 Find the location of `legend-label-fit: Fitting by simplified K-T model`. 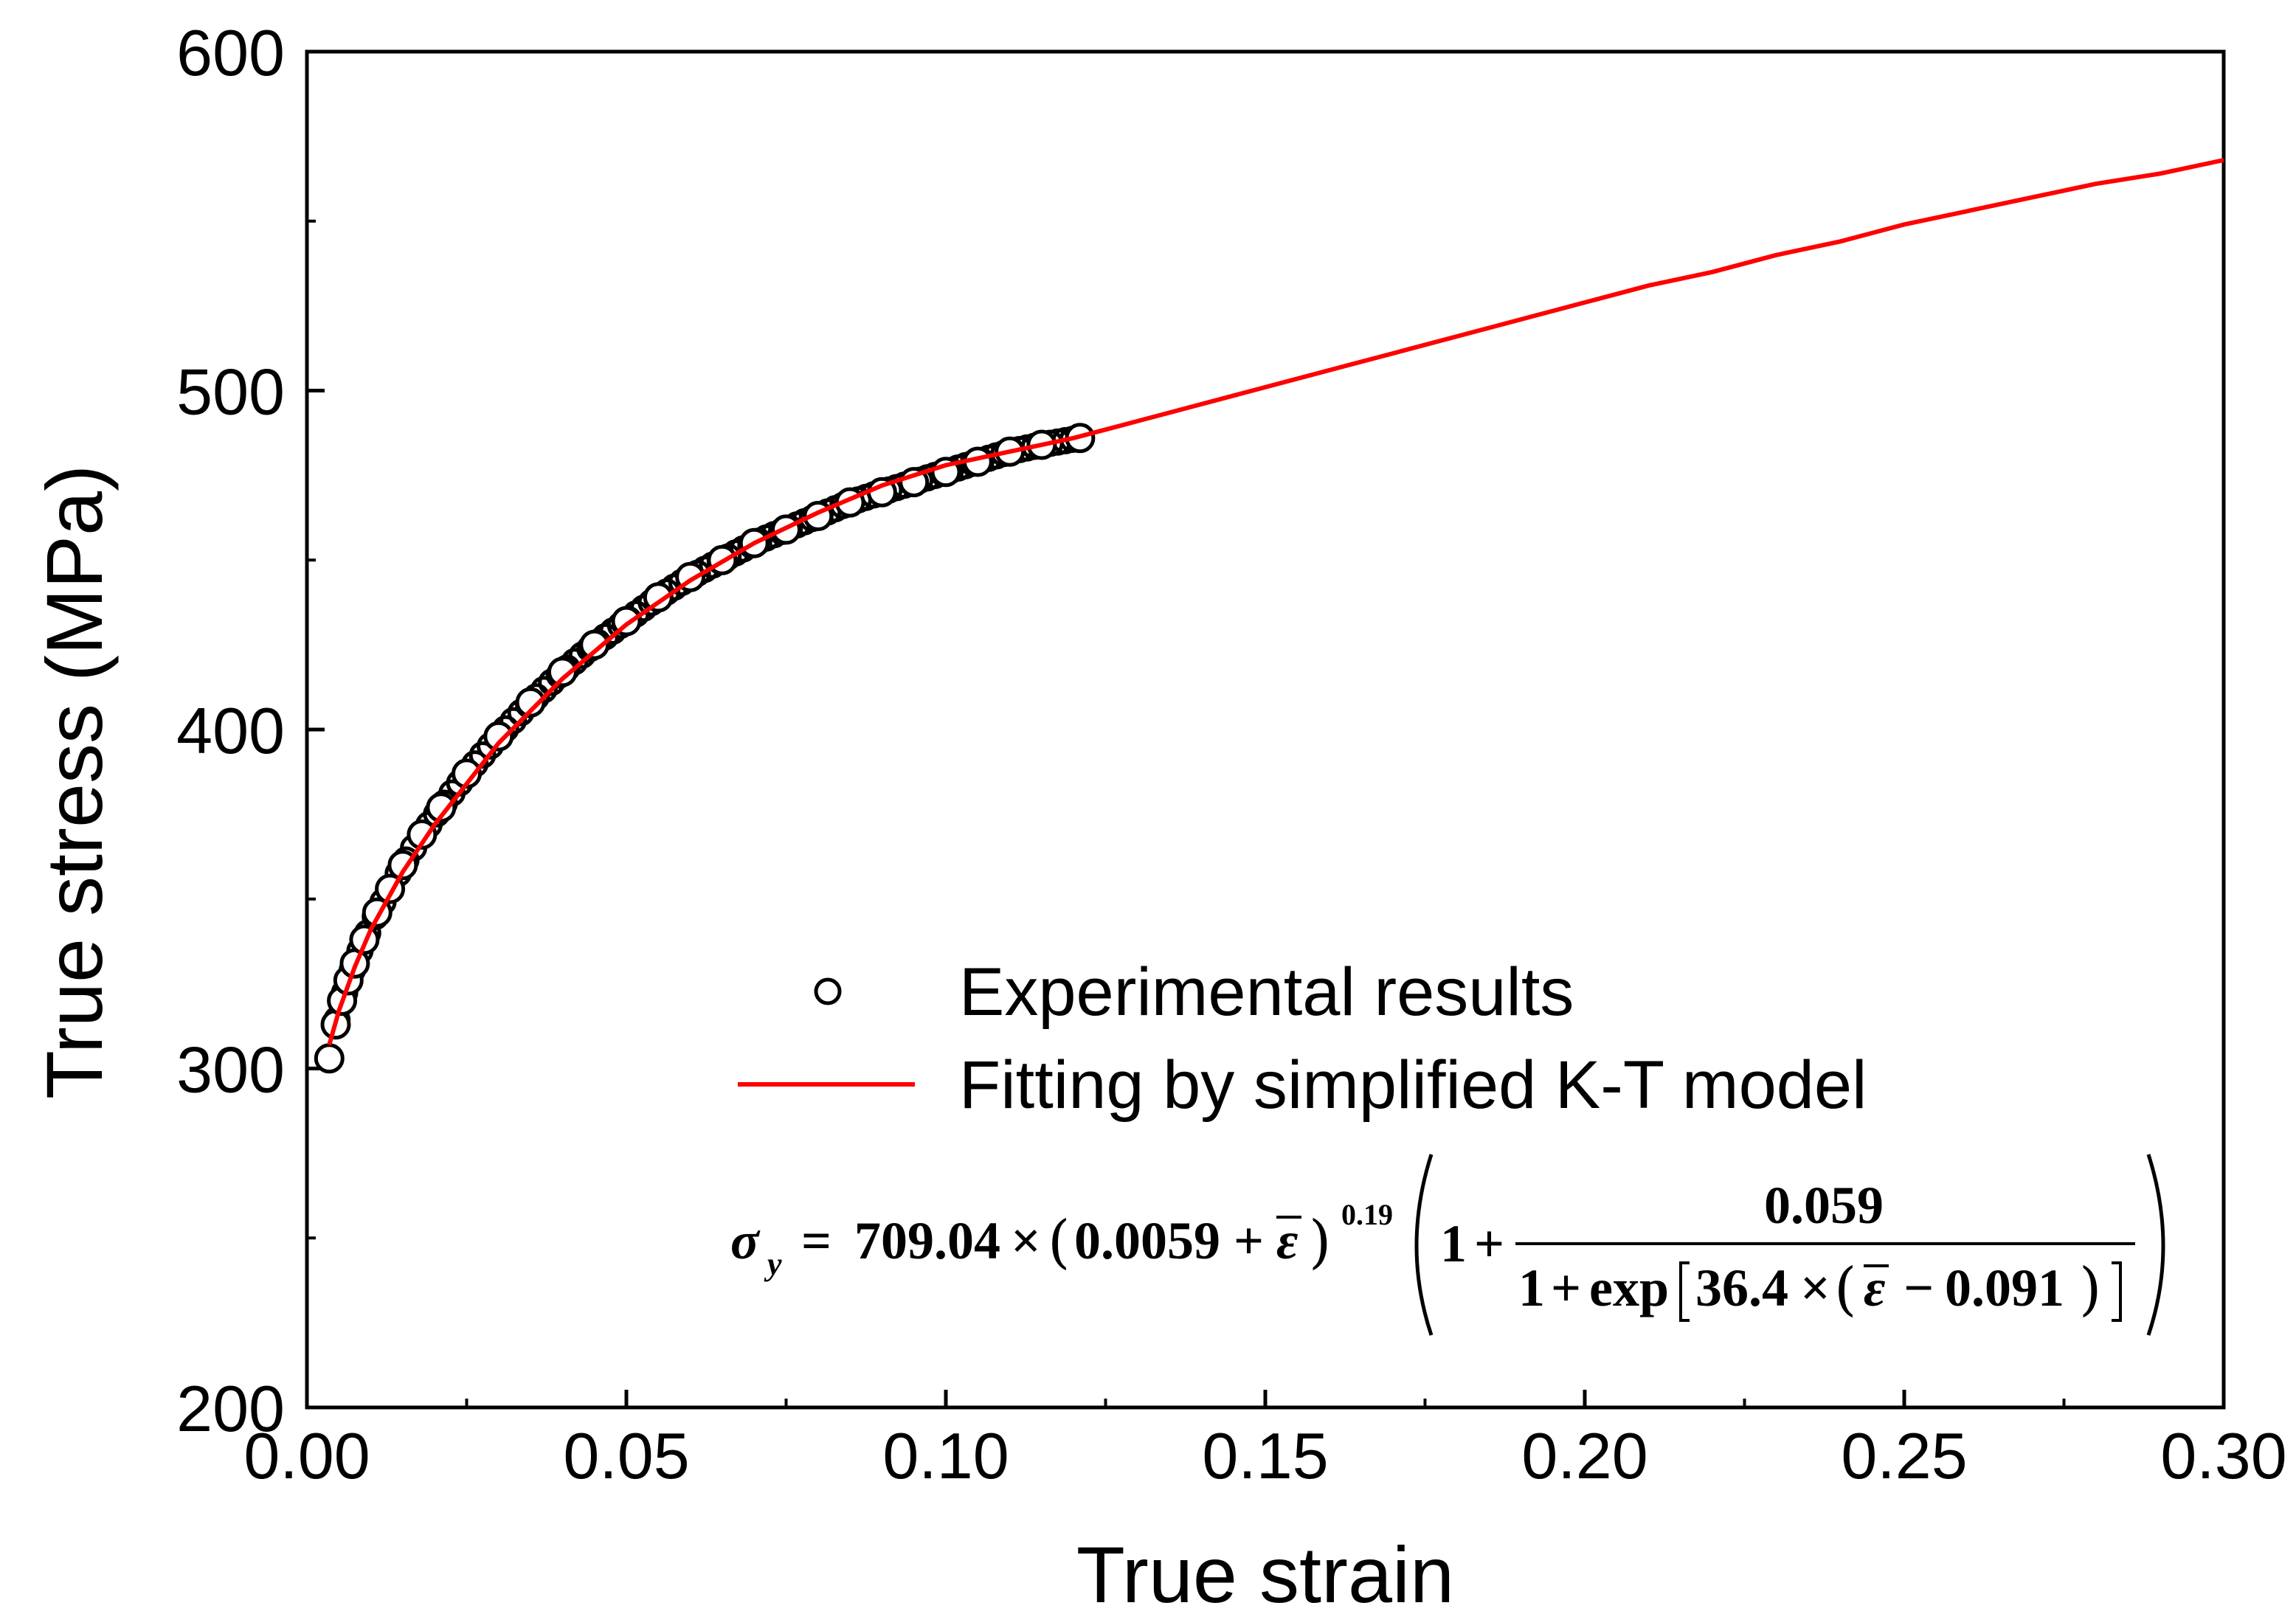

legend-label-fit: Fitting by simplified K-T model is located at coordinates (1413, 1085).